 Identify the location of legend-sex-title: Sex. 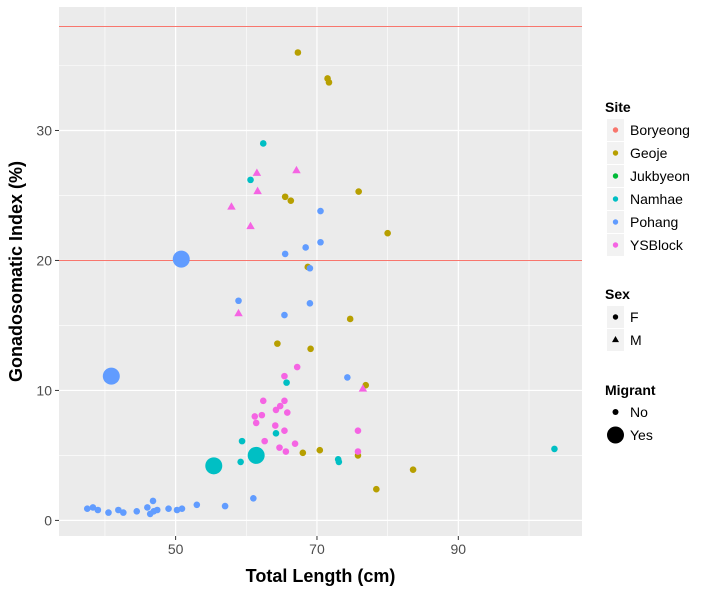
(617, 294).